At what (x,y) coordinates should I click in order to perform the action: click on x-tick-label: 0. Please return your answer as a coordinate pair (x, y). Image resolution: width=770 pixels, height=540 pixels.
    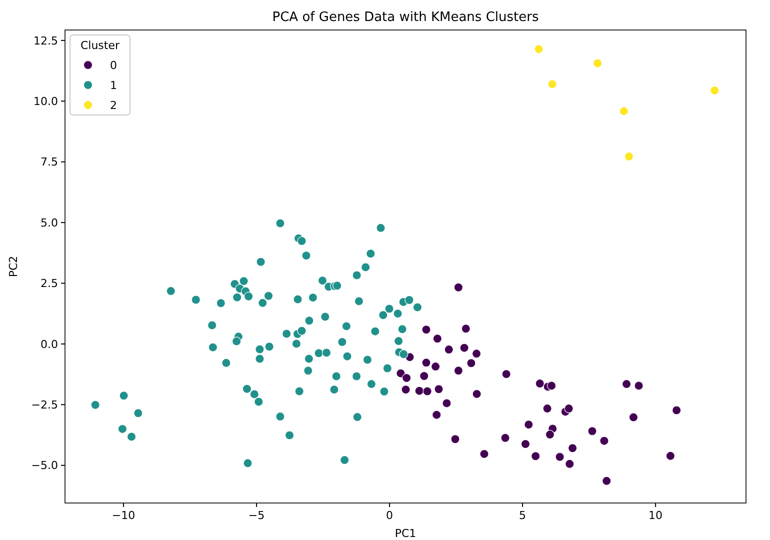
    Looking at the image, I should click on (390, 515).